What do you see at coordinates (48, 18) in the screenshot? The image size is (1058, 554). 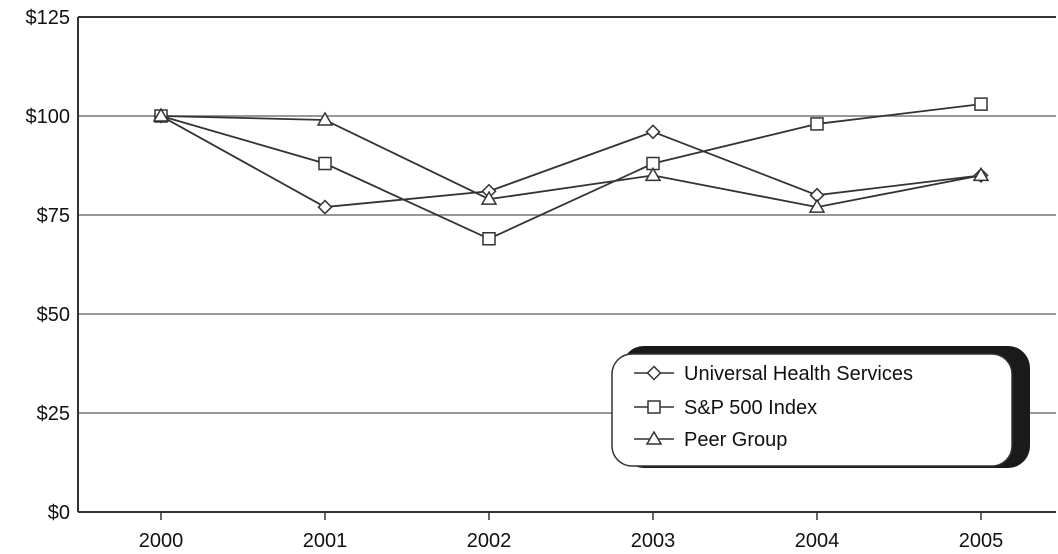 I see `y-tick-label: $125` at bounding box center [48, 18].